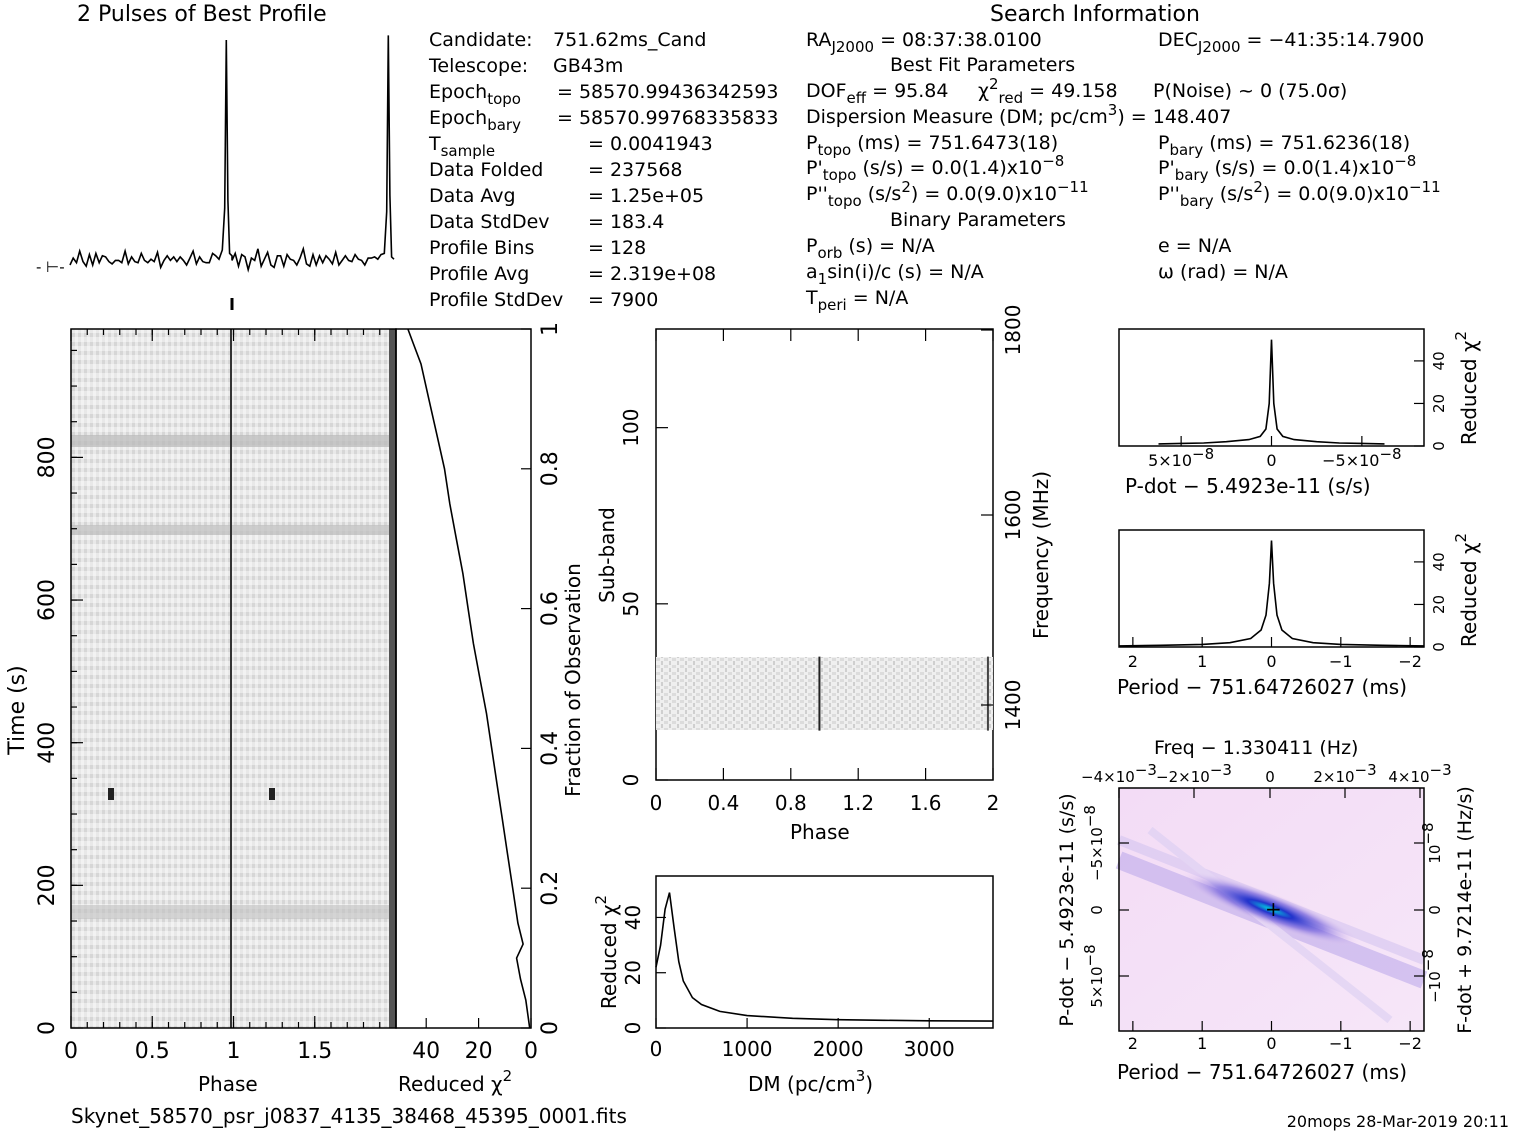  I want to click on pdot-chi-tick-label: 40, so click(1439, 360).